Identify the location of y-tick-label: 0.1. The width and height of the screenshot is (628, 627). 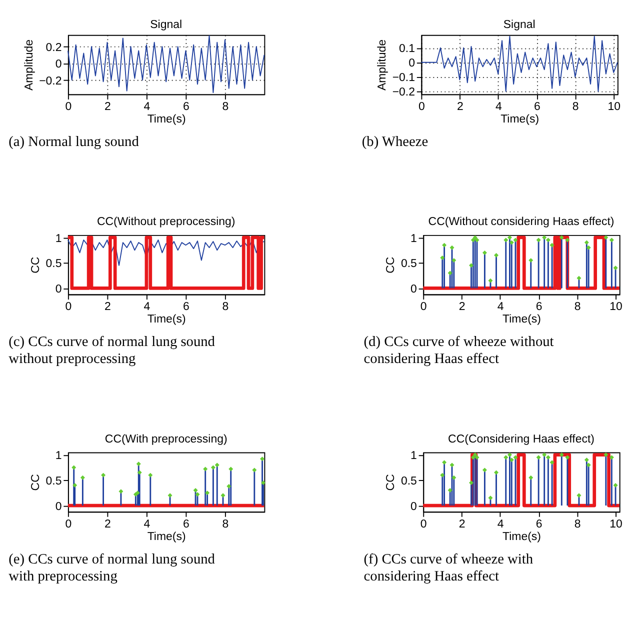
(407, 49).